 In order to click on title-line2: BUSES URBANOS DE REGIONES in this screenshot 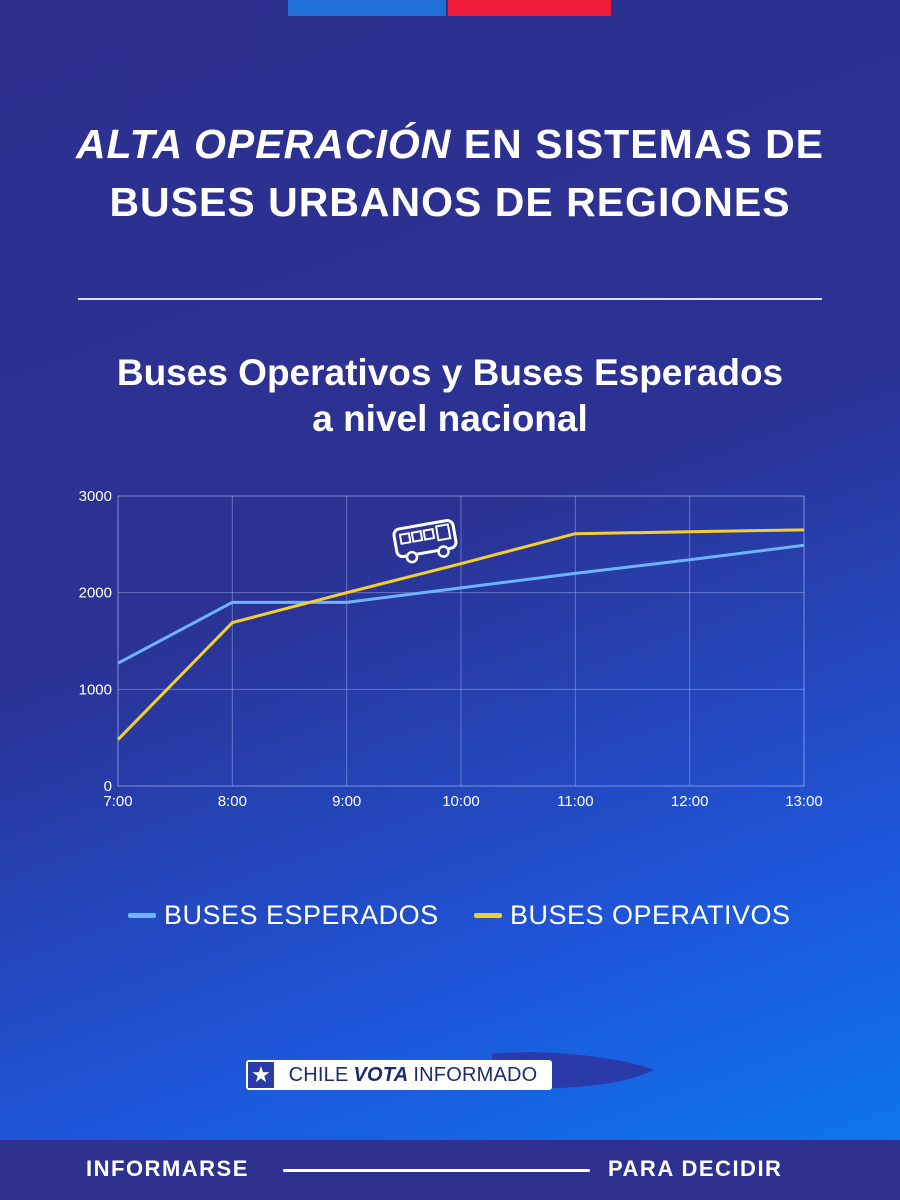, I will do `click(450, 202)`.